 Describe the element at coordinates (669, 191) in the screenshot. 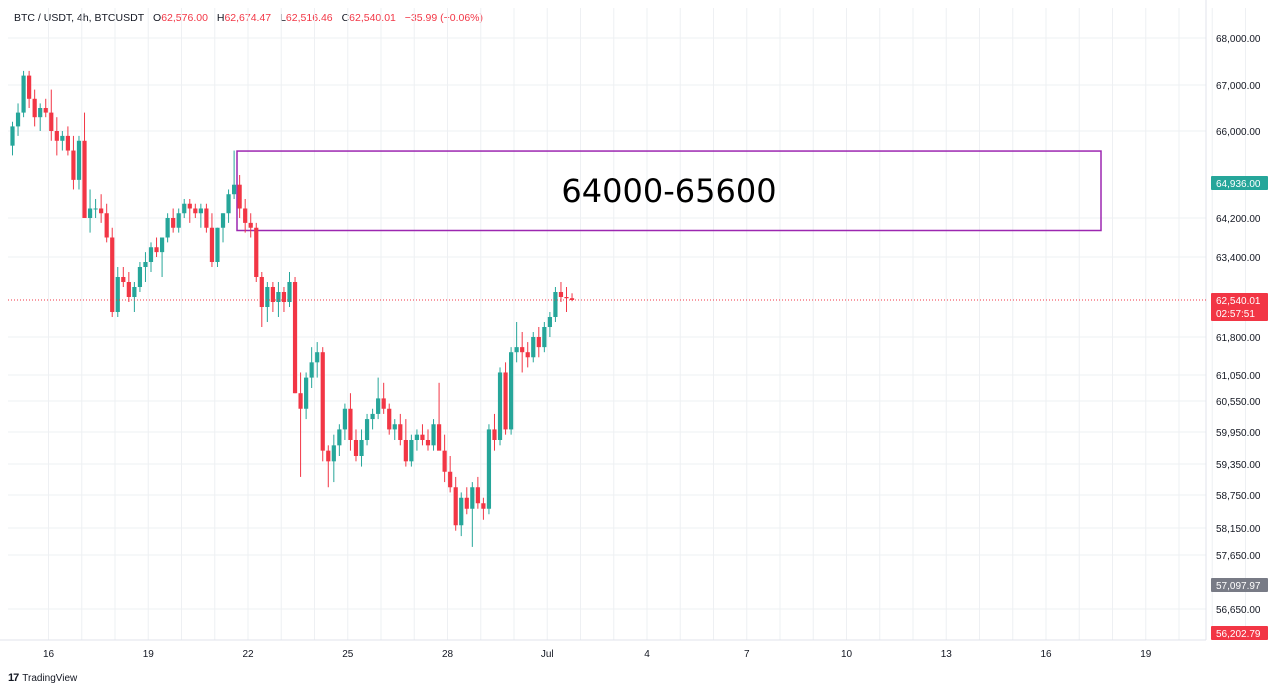

I see `range-box` at that location.